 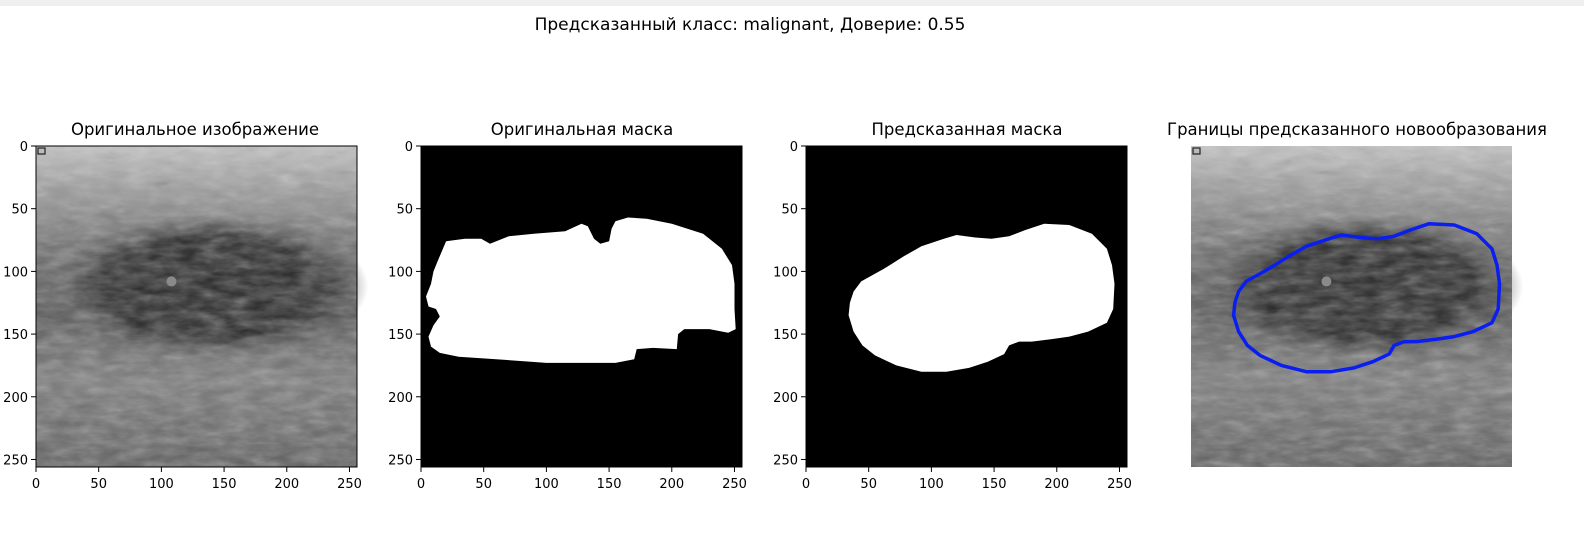 What do you see at coordinates (967, 129) in the screenshot?
I see `panel-title: Предсказанная маска` at bounding box center [967, 129].